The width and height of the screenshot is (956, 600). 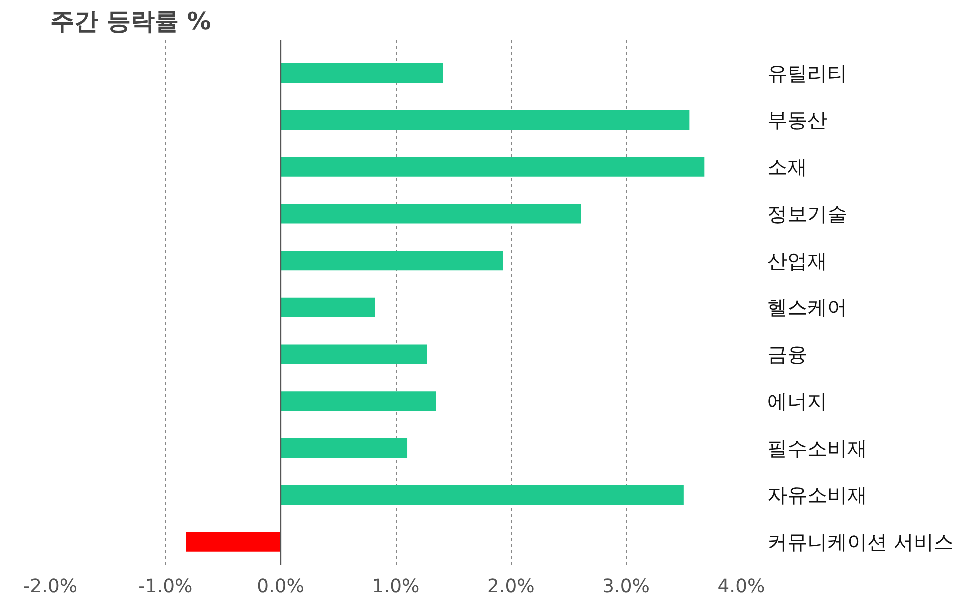 What do you see at coordinates (131, 22) in the screenshot?
I see `chart-title: 주간 등락률 %` at bounding box center [131, 22].